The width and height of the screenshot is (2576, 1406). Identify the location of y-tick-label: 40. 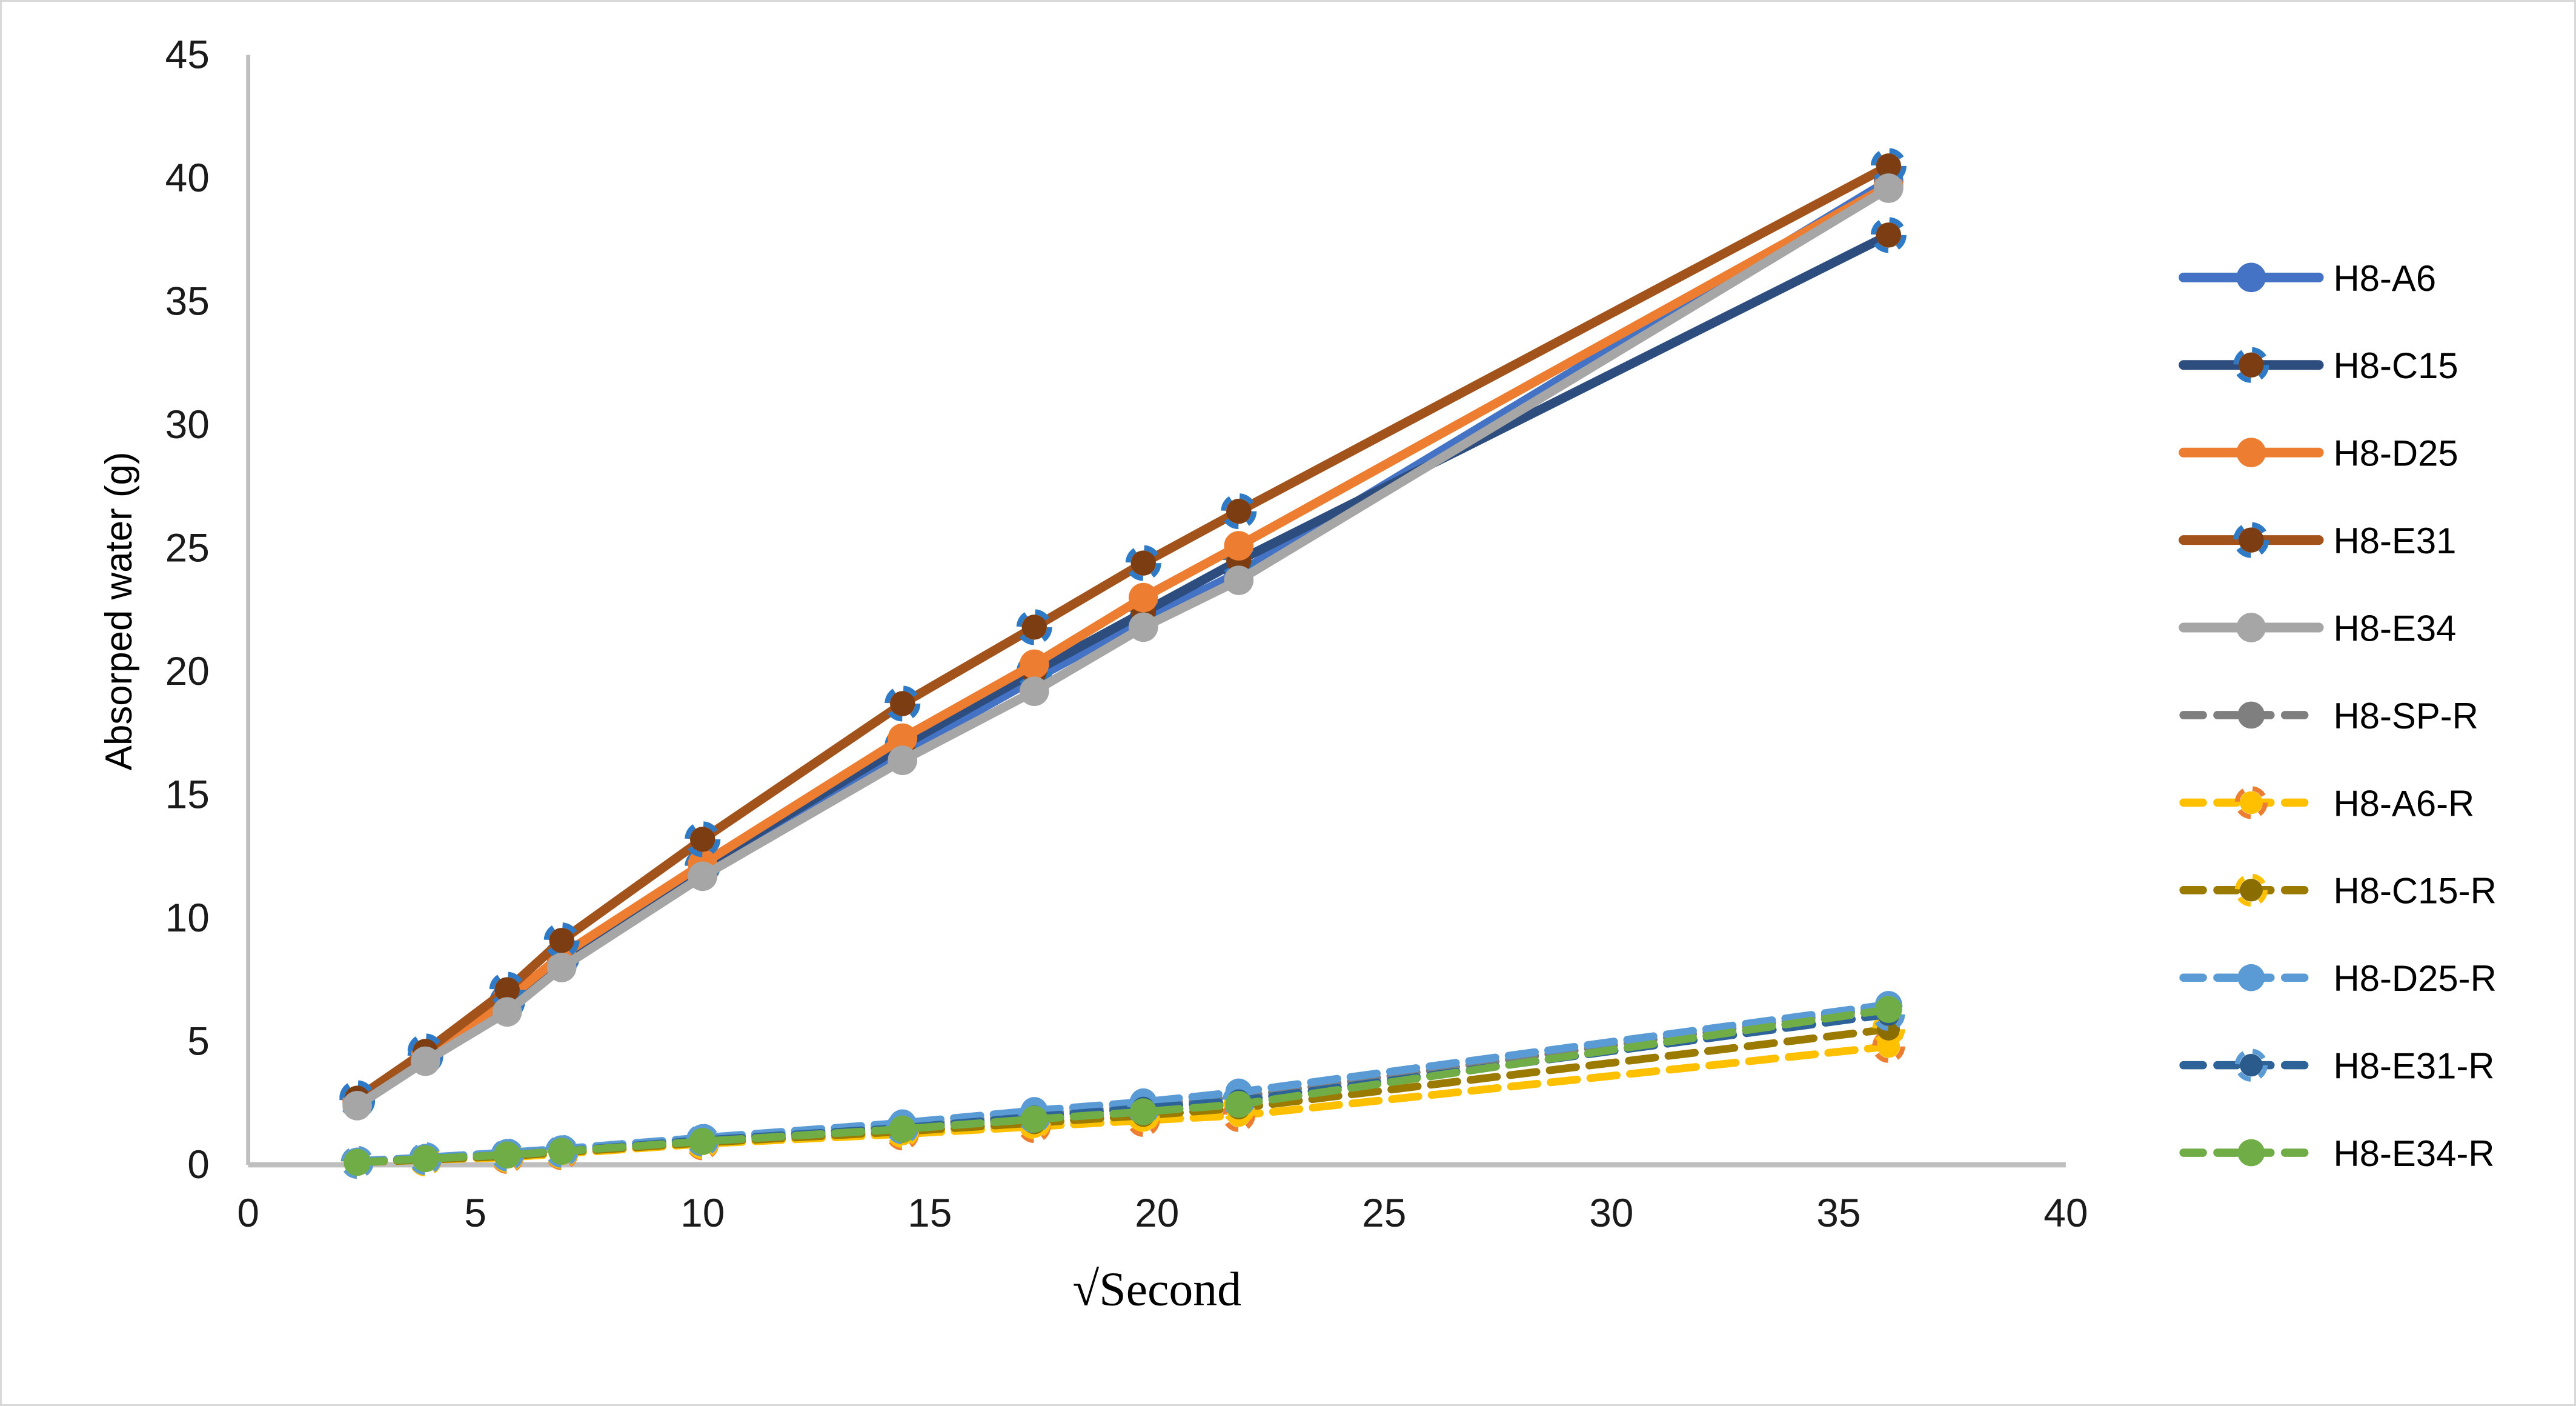
(188, 177).